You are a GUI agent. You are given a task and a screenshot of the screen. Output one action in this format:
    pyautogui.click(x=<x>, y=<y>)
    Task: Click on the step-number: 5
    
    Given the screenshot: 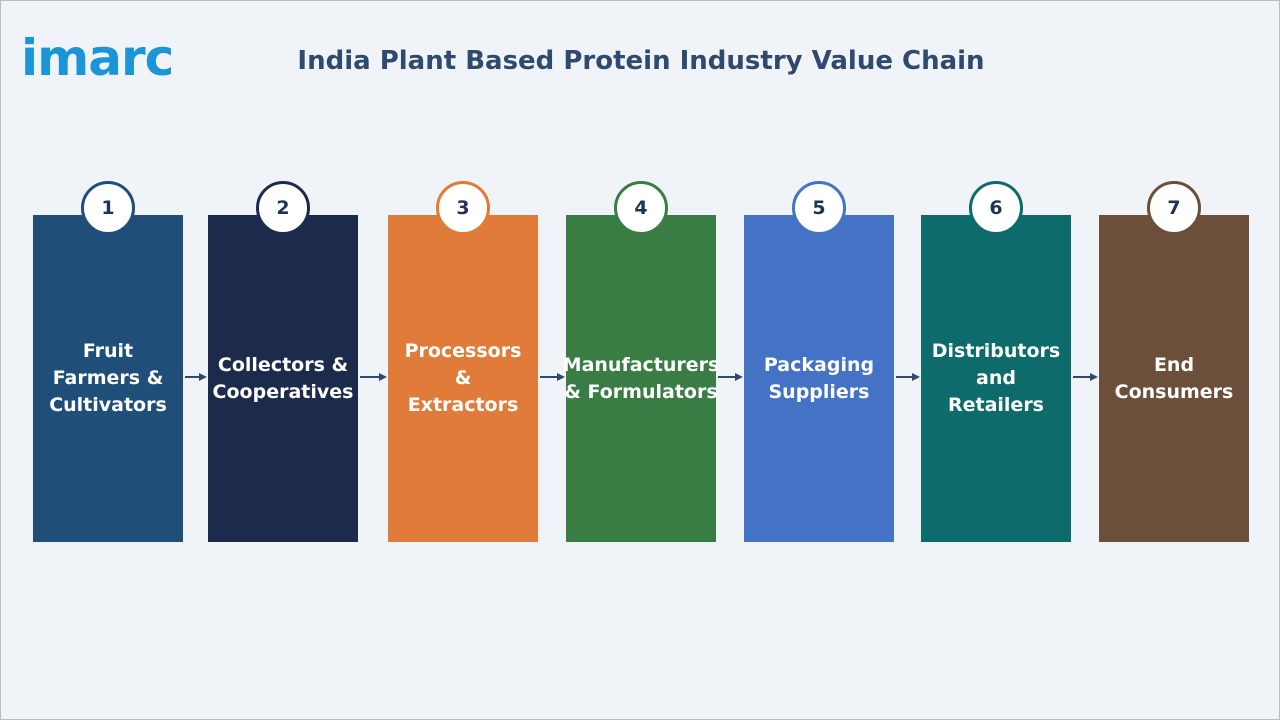 What is the action you would take?
    pyautogui.click(x=819, y=208)
    